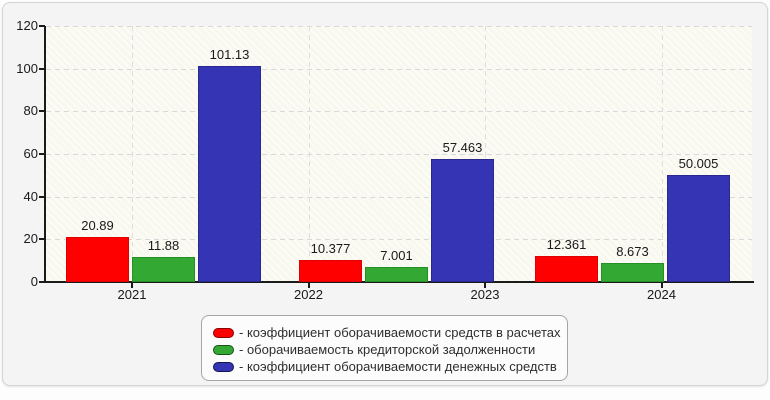  What do you see at coordinates (27, 68) in the screenshot?
I see `y-tick-label-100: 100` at bounding box center [27, 68].